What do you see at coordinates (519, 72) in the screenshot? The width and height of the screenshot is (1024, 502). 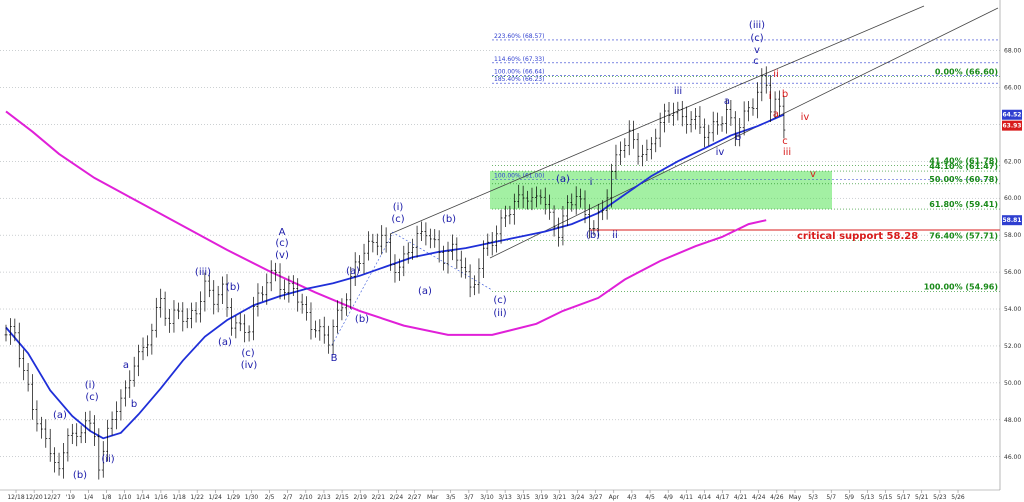 I see `fib-label: 100.00% (66.64)` at bounding box center [519, 72].